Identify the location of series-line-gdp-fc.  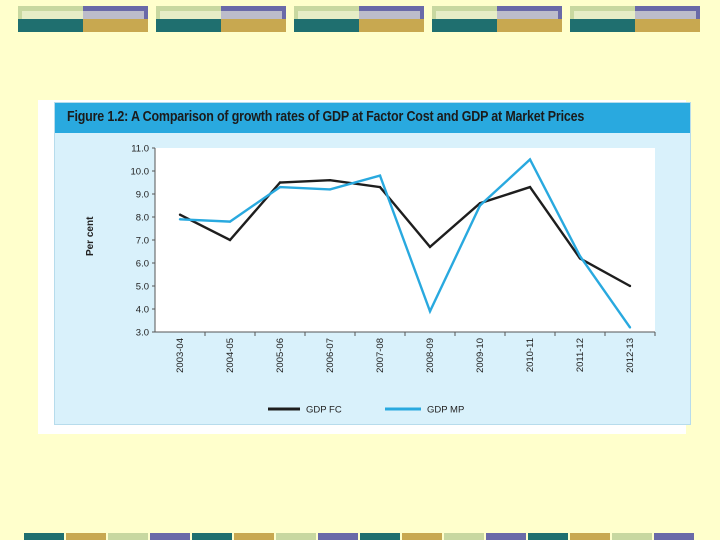
(405, 233).